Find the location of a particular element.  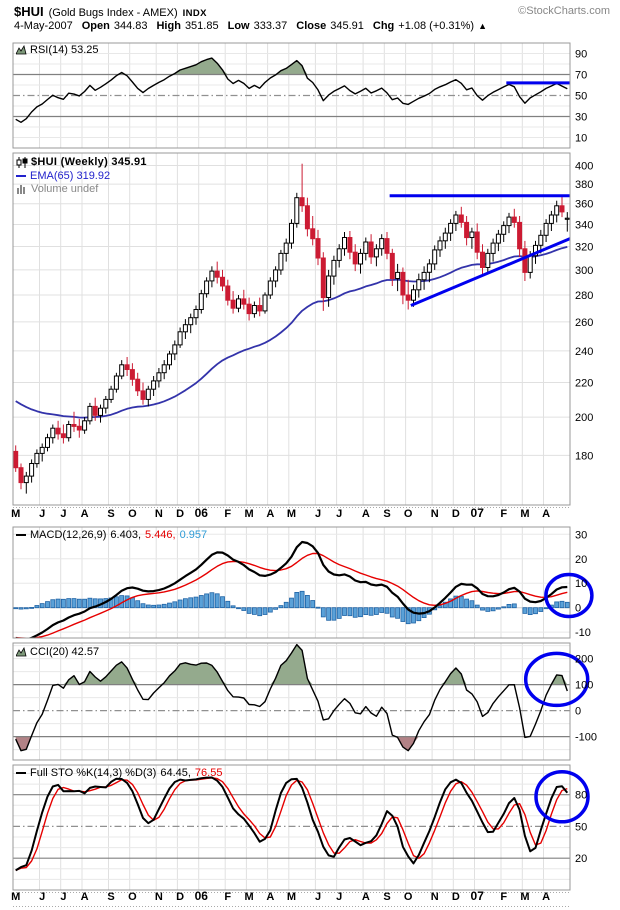

macd-y-label: 30 is located at coordinates (581, 535).